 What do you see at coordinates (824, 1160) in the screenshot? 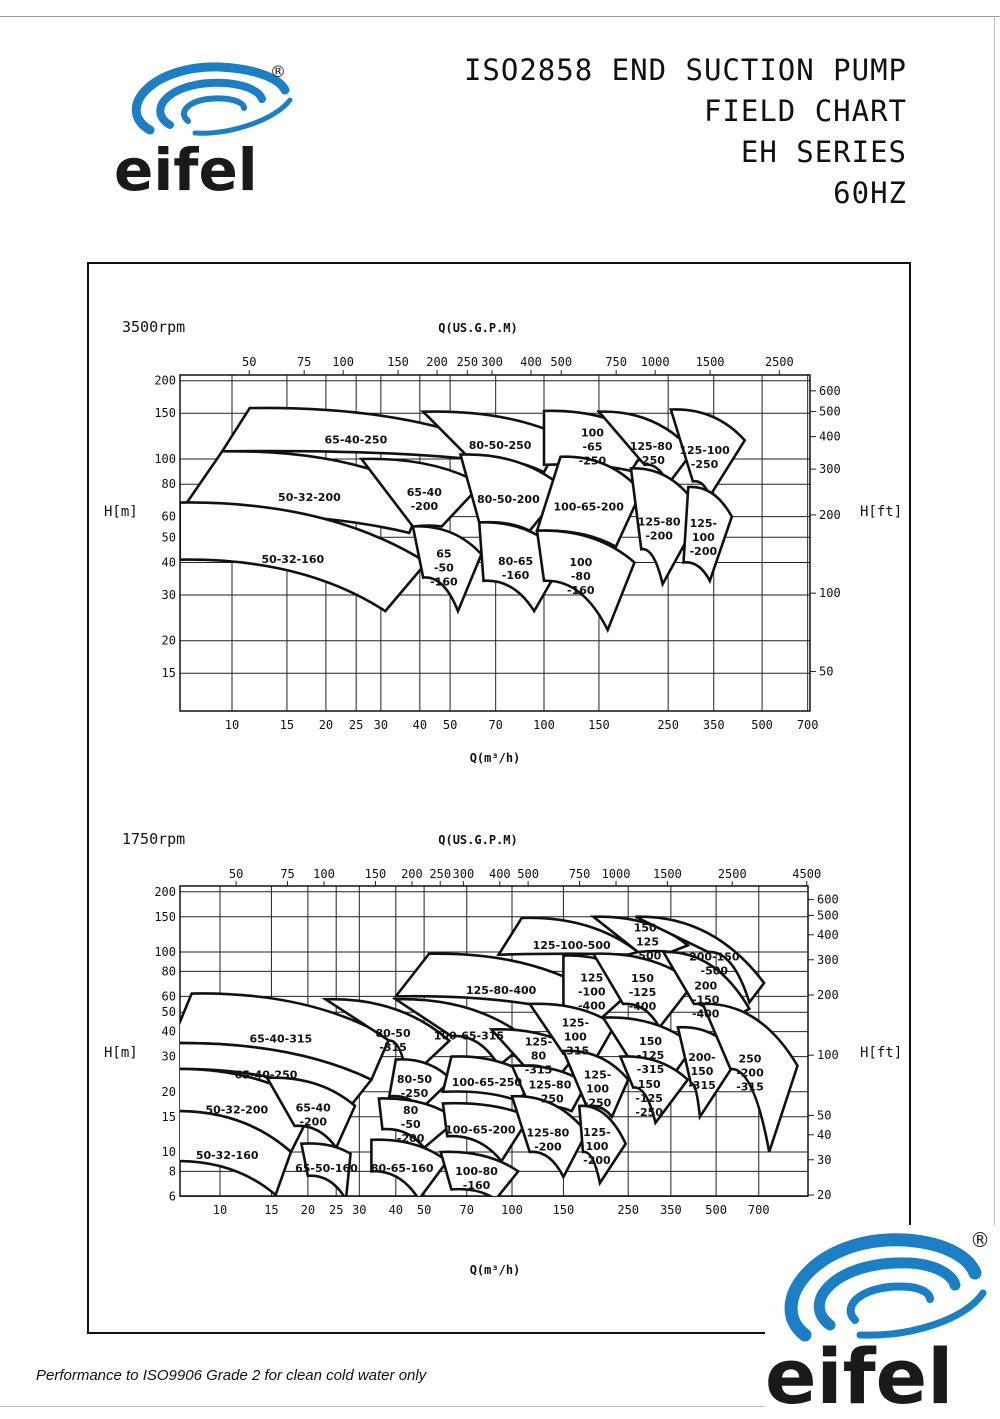
I see `y-right-tick-label: 30` at bounding box center [824, 1160].